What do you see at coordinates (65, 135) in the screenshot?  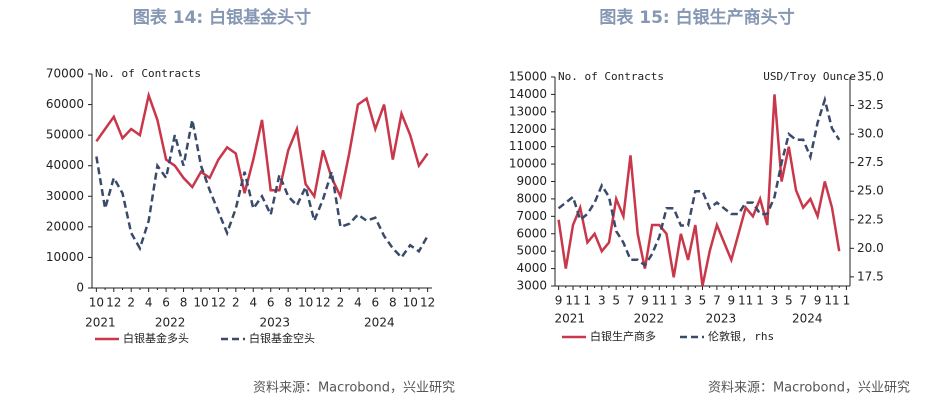 I see `y-tick-label: 50000` at bounding box center [65, 135].